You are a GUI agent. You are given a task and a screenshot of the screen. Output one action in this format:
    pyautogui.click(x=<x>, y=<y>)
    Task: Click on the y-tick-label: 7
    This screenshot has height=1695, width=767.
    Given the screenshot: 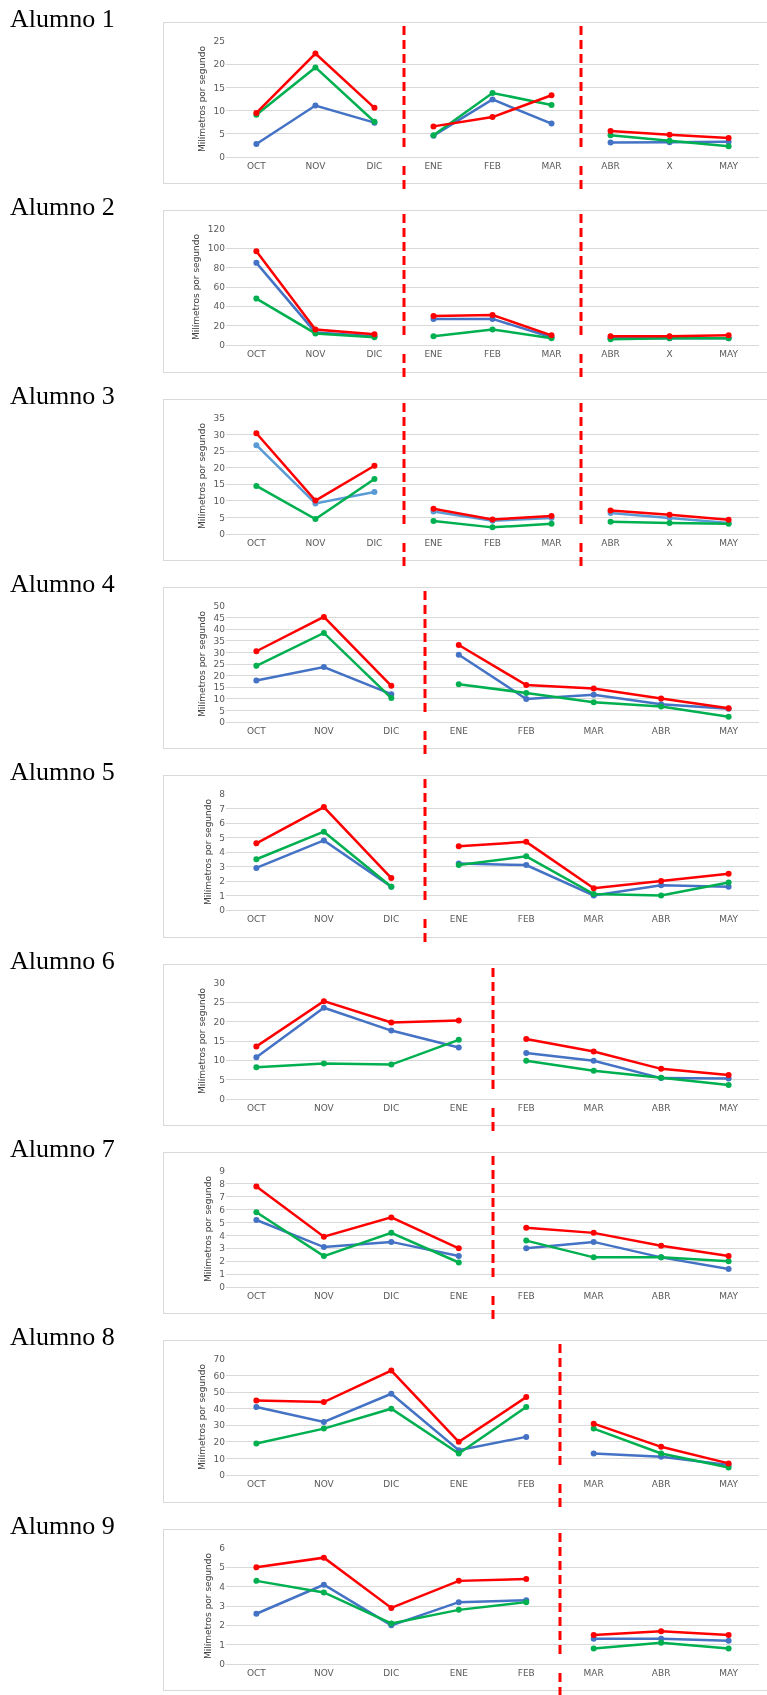 What is the action you would take?
    pyautogui.click(x=222, y=1196)
    